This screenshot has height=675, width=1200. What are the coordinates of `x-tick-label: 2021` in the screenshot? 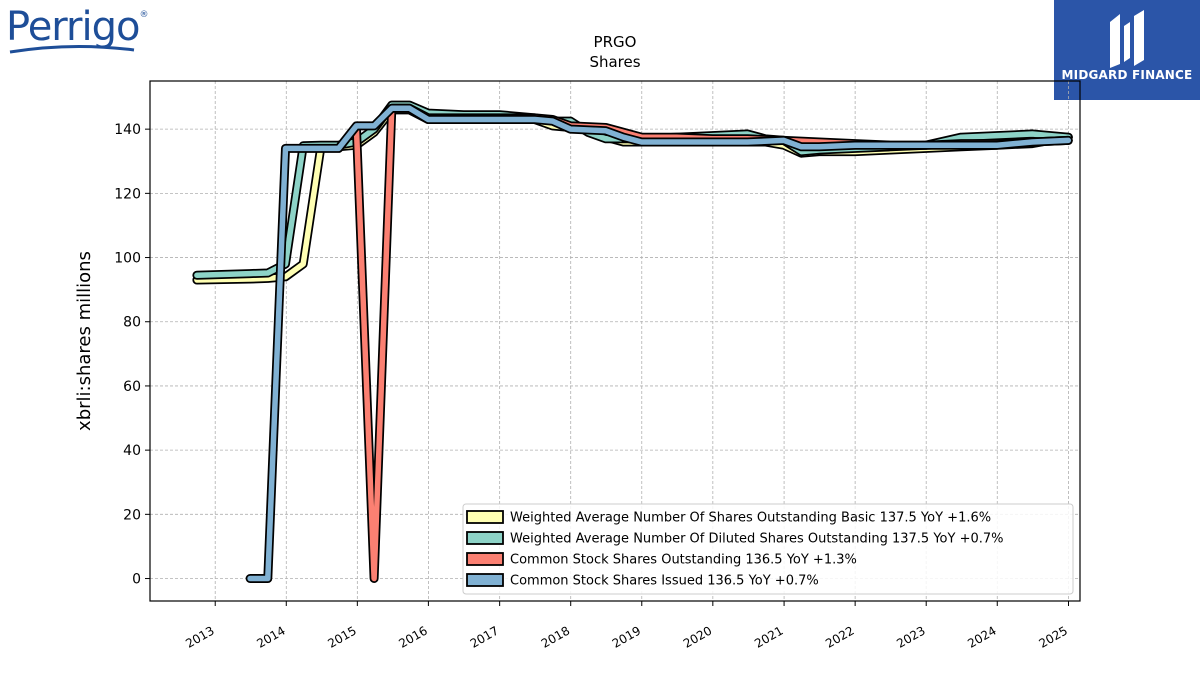 It's located at (768, 636).